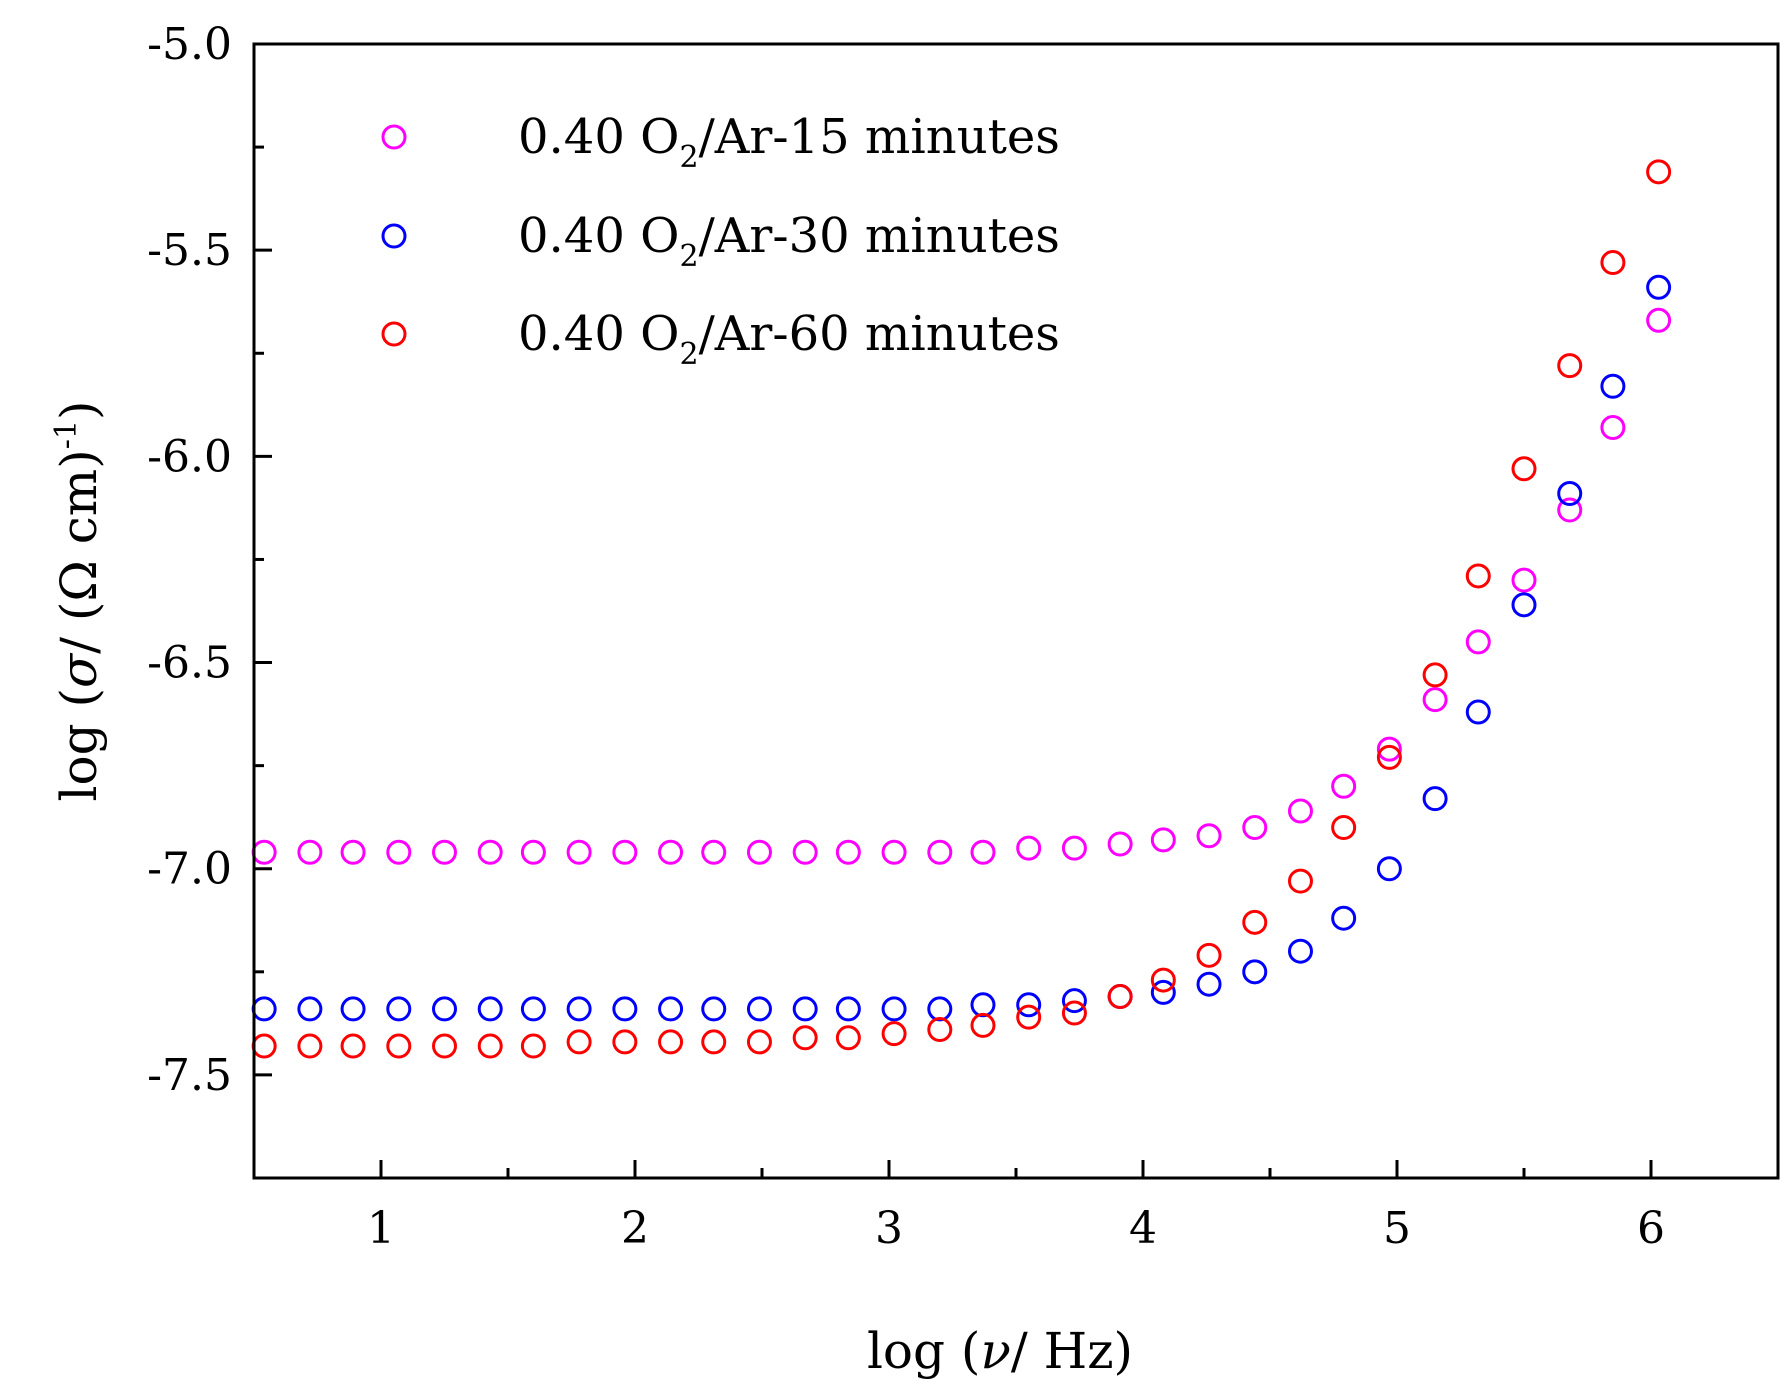  What do you see at coordinates (1397, 1228) in the screenshot?
I see `x-tick-label: 5` at bounding box center [1397, 1228].